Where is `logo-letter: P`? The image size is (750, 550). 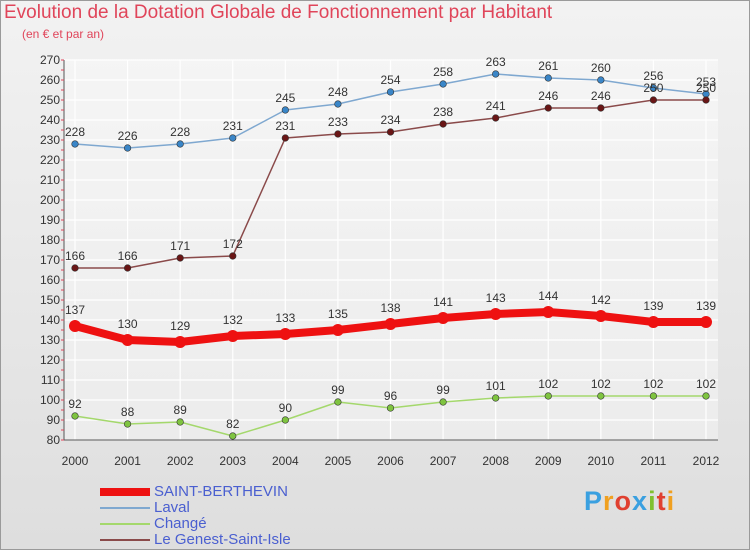
logo-letter: P is located at coordinates (594, 501).